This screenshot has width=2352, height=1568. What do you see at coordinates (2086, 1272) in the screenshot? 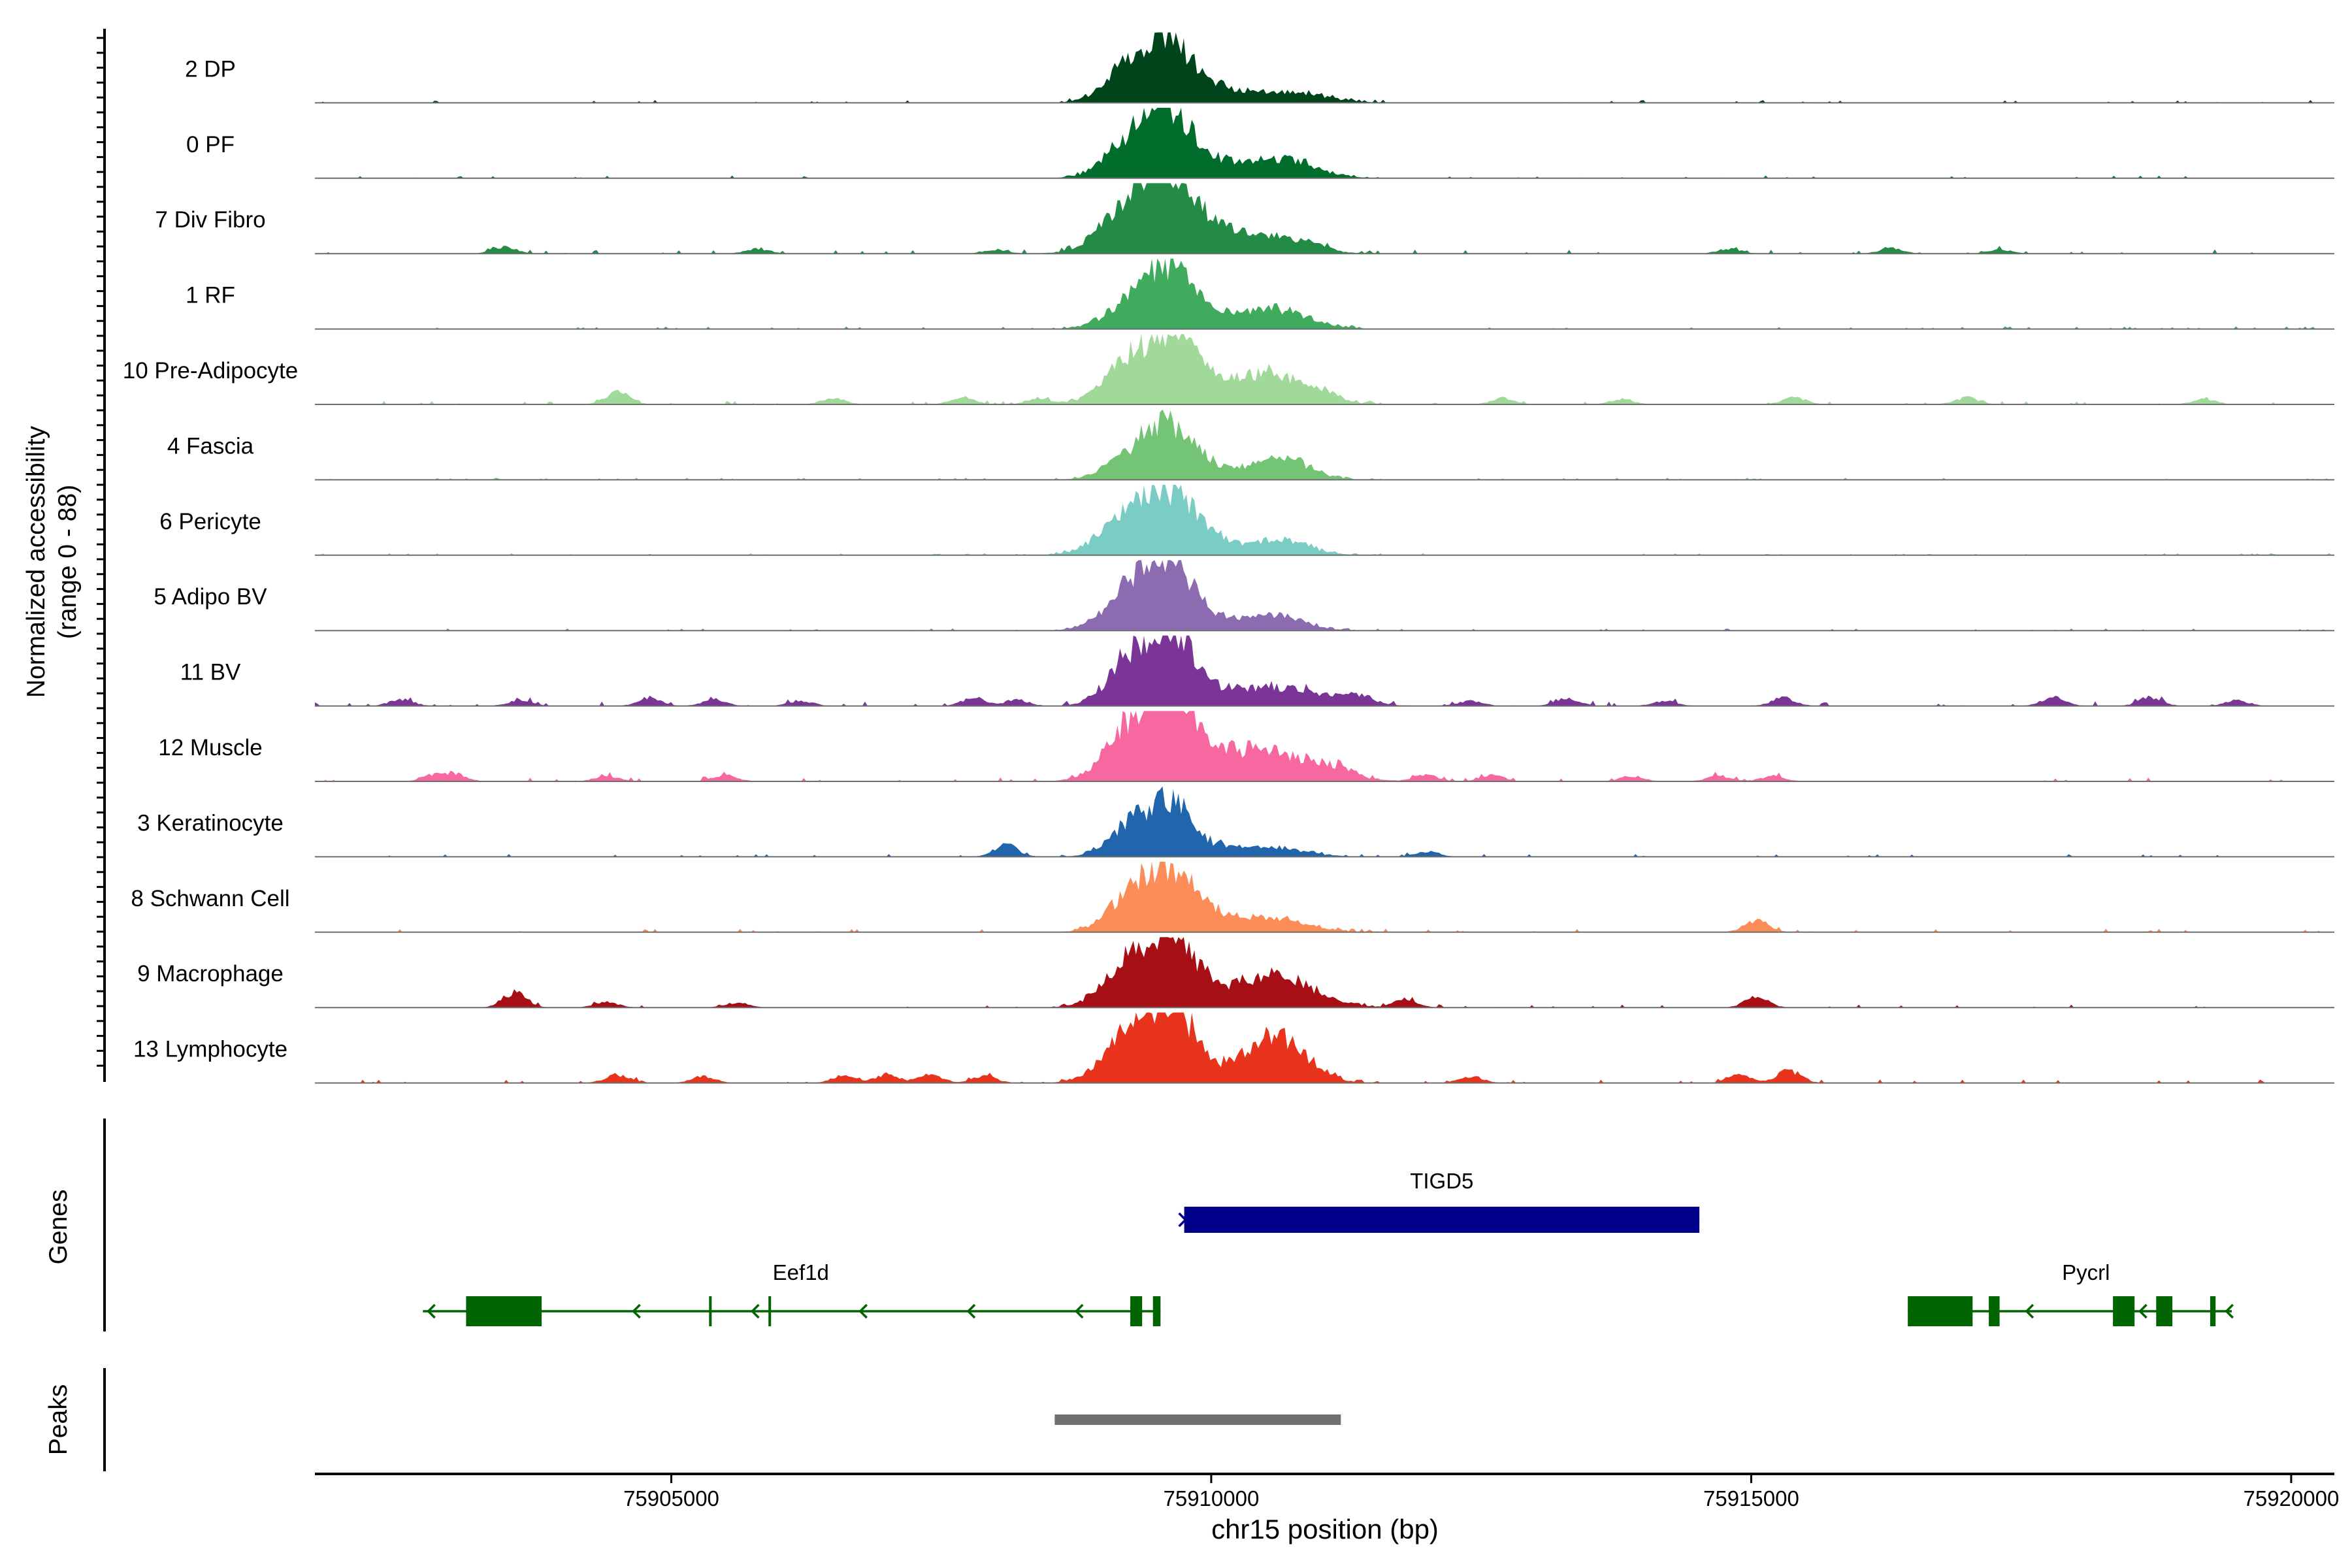
I see `gene-label: Pycrl` at bounding box center [2086, 1272].